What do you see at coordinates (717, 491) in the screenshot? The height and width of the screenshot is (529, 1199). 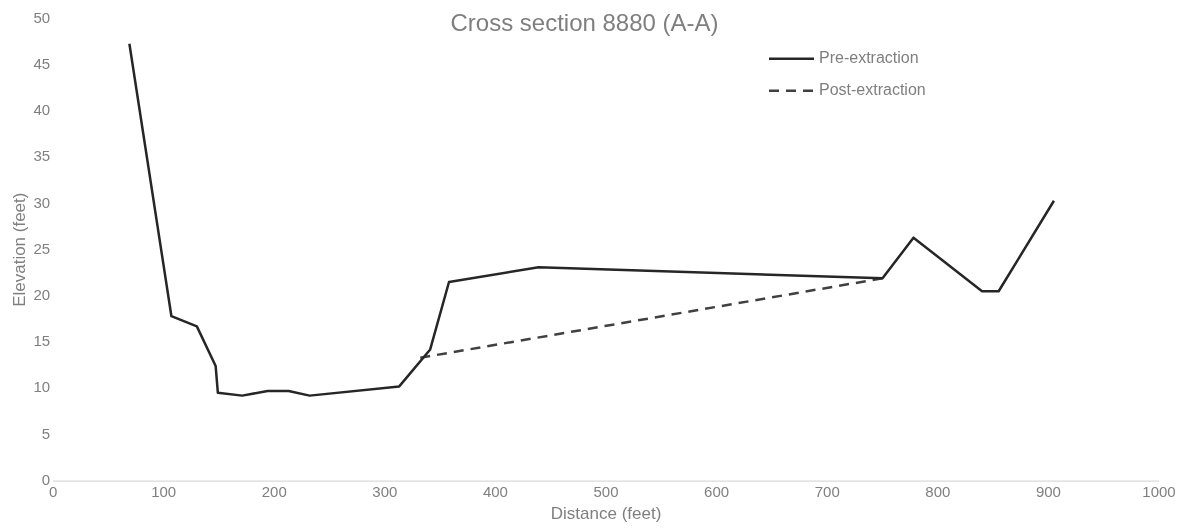 I see `x-tick-label: 600` at bounding box center [717, 491].